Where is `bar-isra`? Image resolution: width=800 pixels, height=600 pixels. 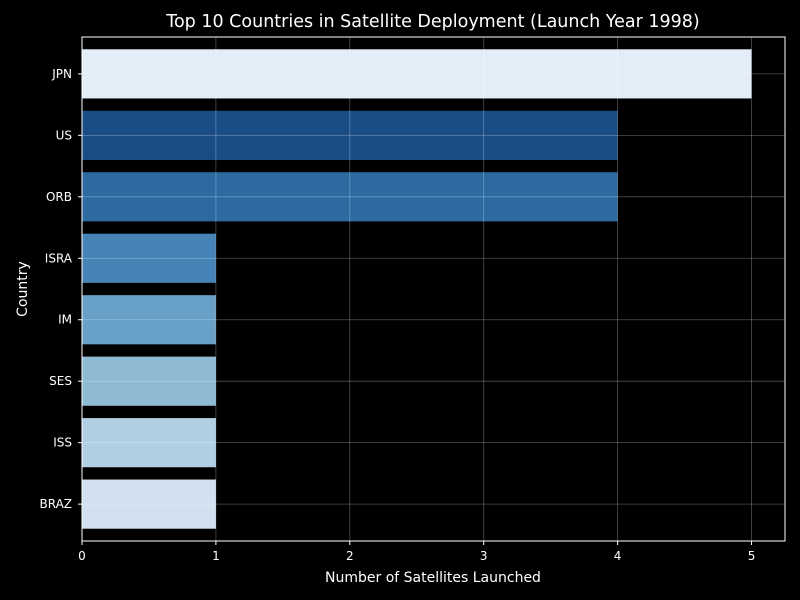 bar-isra is located at coordinates (149, 258).